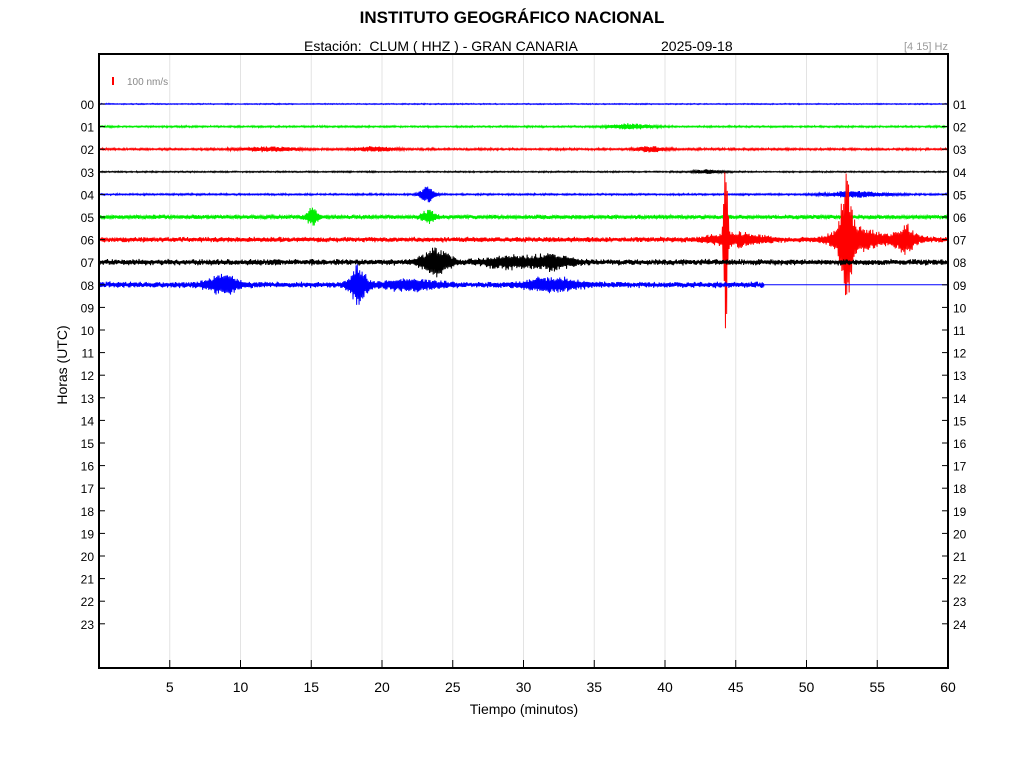 The height and width of the screenshot is (768, 1024). What do you see at coordinates (665, 687) in the screenshot?
I see `x-tick-label: 40` at bounding box center [665, 687].